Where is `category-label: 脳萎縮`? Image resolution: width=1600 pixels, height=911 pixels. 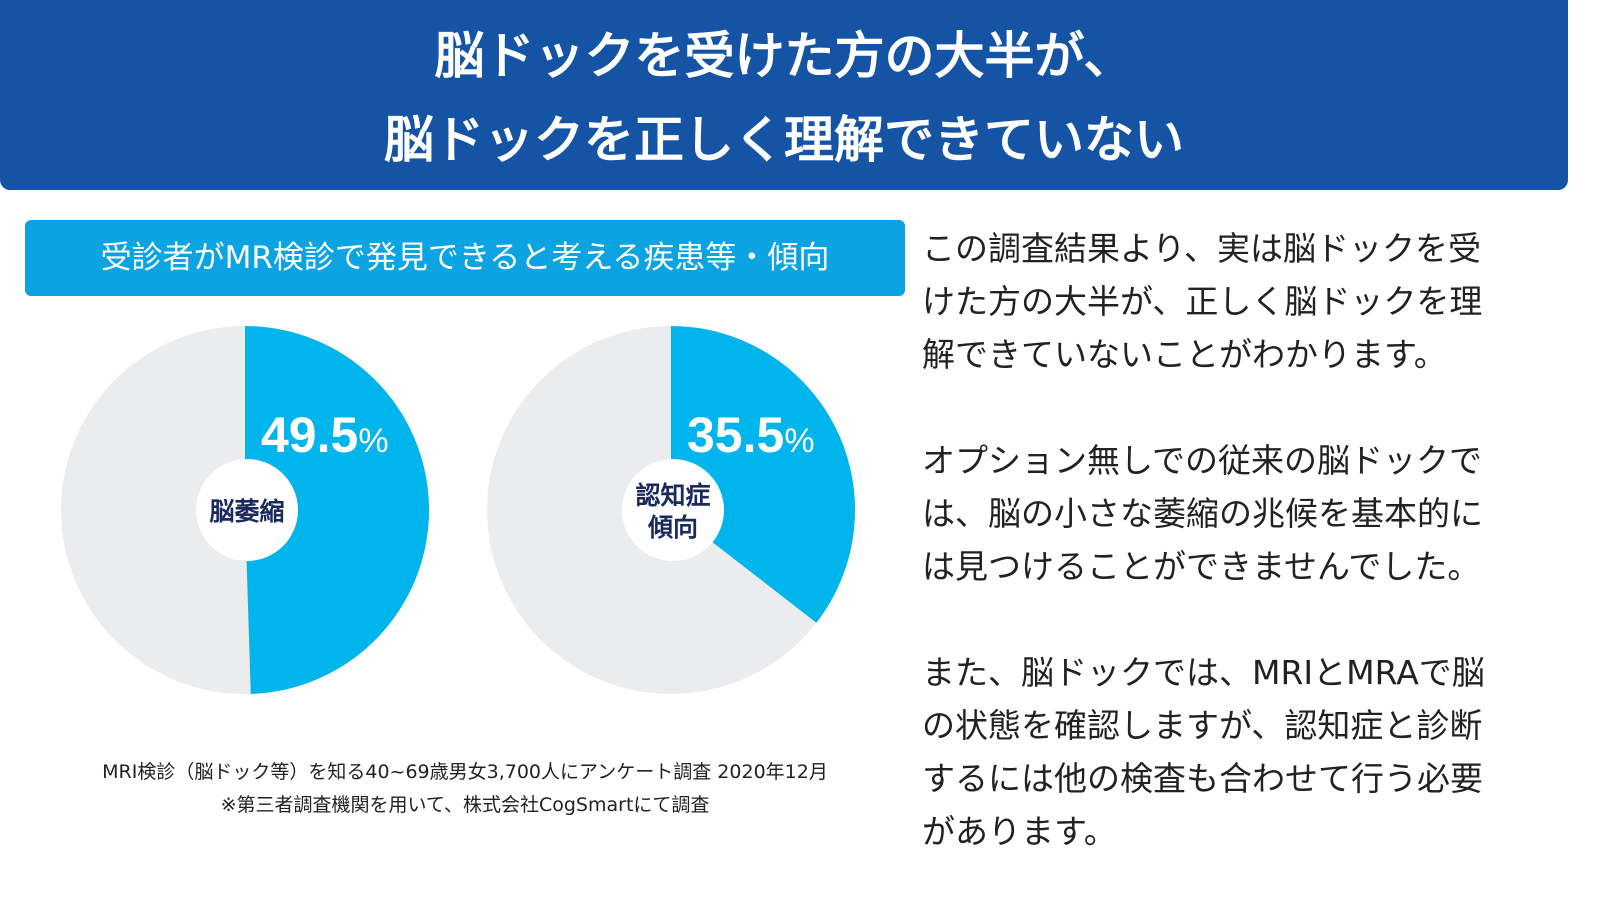
category-label: 脳萎縮 is located at coordinates (246, 511).